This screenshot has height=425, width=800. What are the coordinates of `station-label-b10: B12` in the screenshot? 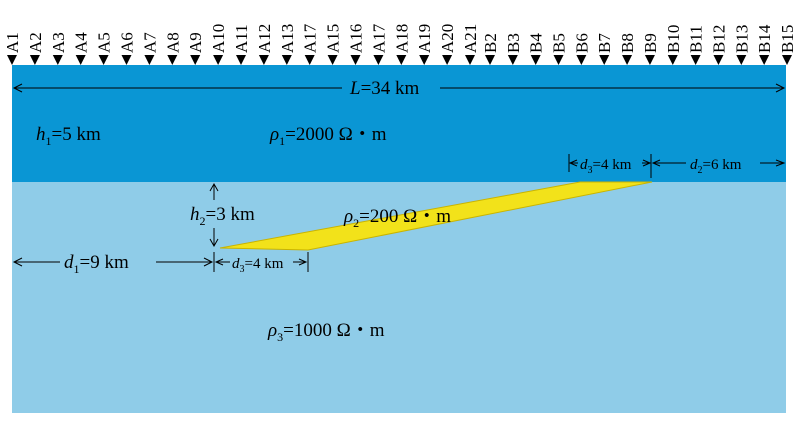 It's located at (718, 39).